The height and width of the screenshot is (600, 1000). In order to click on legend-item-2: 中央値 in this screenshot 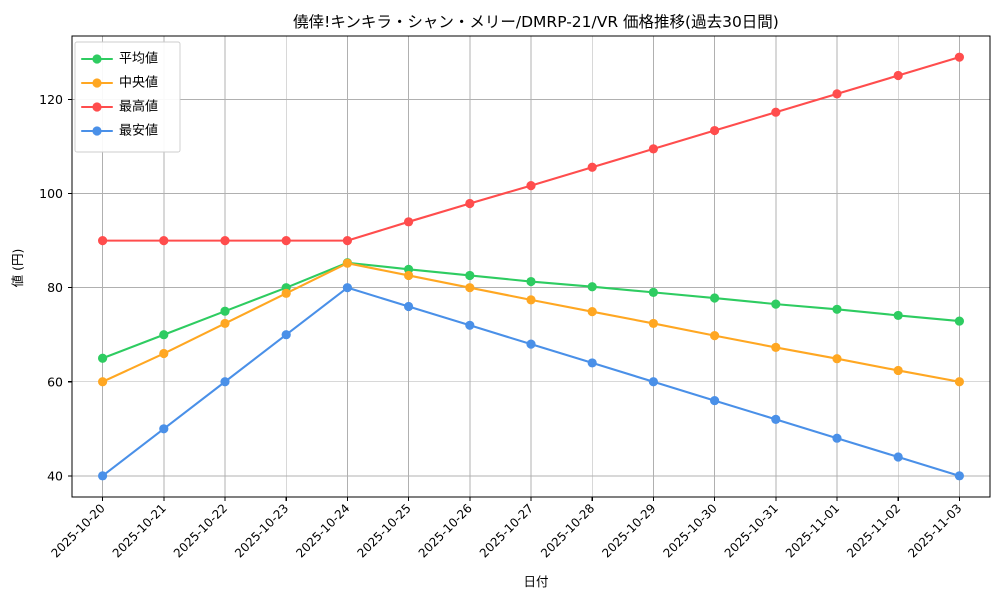, I will do `click(119, 83)`.